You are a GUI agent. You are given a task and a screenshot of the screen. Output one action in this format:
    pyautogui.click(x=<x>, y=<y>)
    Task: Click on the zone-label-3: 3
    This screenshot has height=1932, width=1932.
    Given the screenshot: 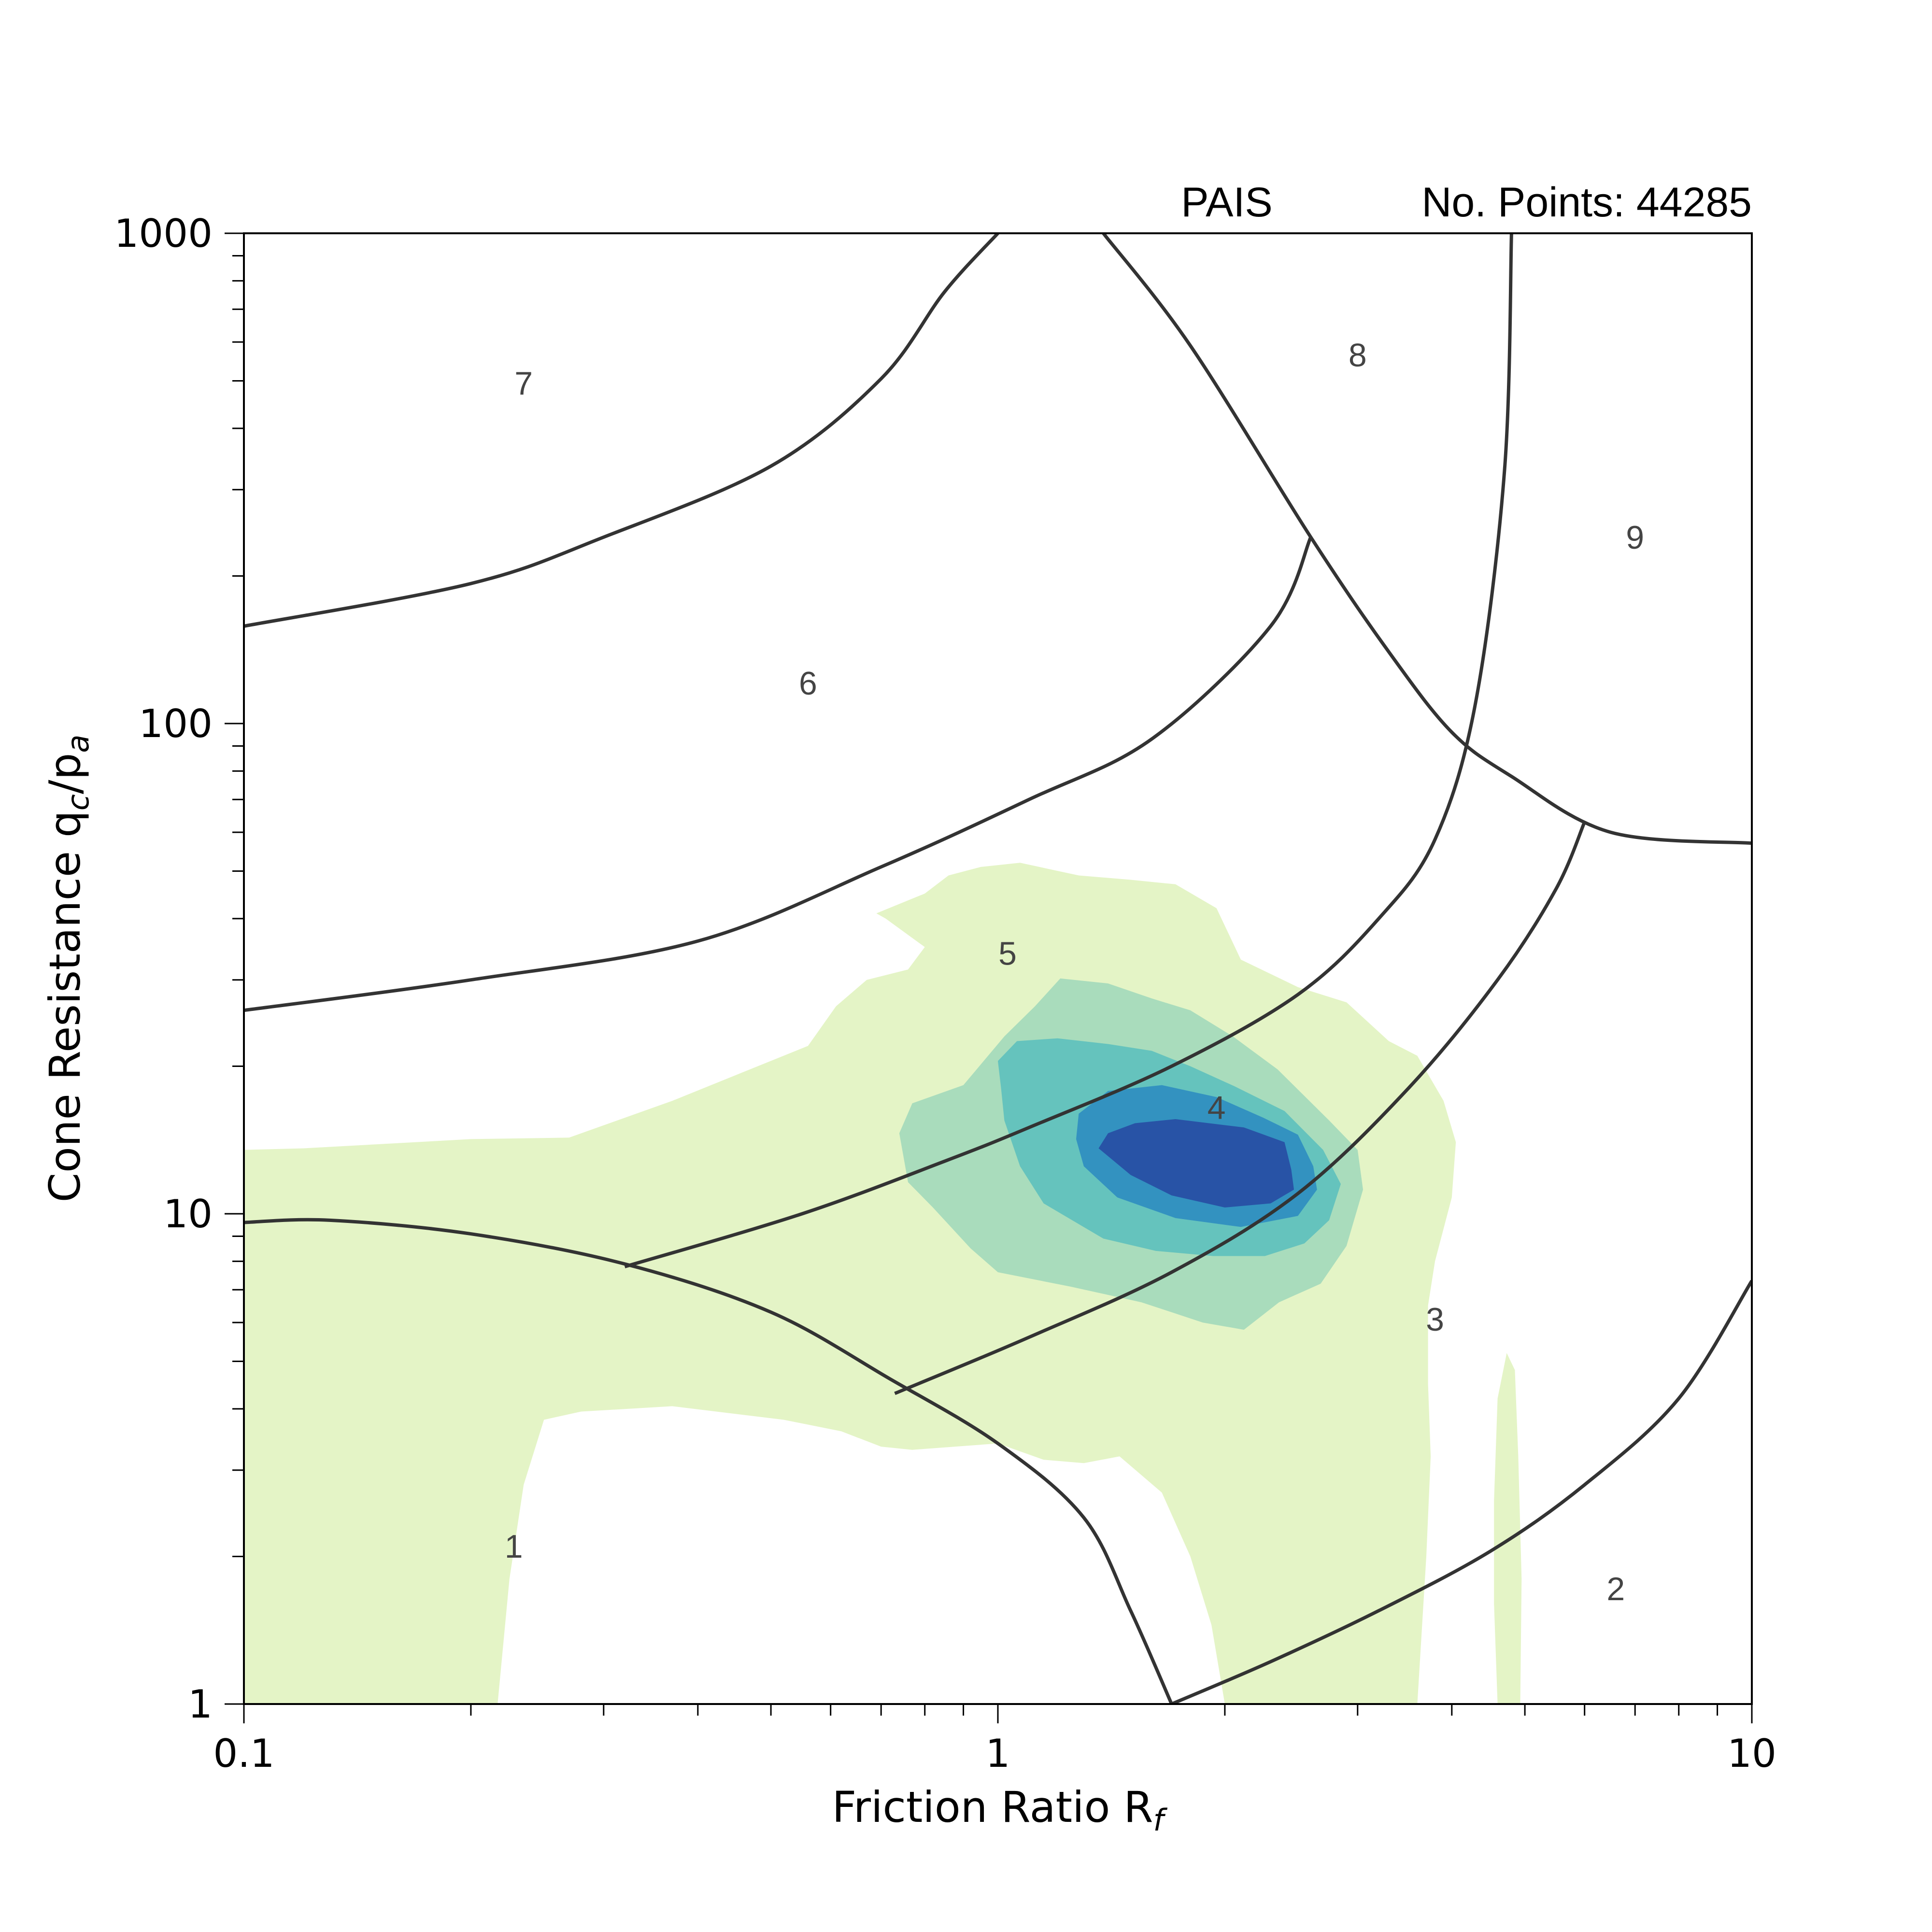 What is the action you would take?
    pyautogui.click(x=1435, y=1319)
    